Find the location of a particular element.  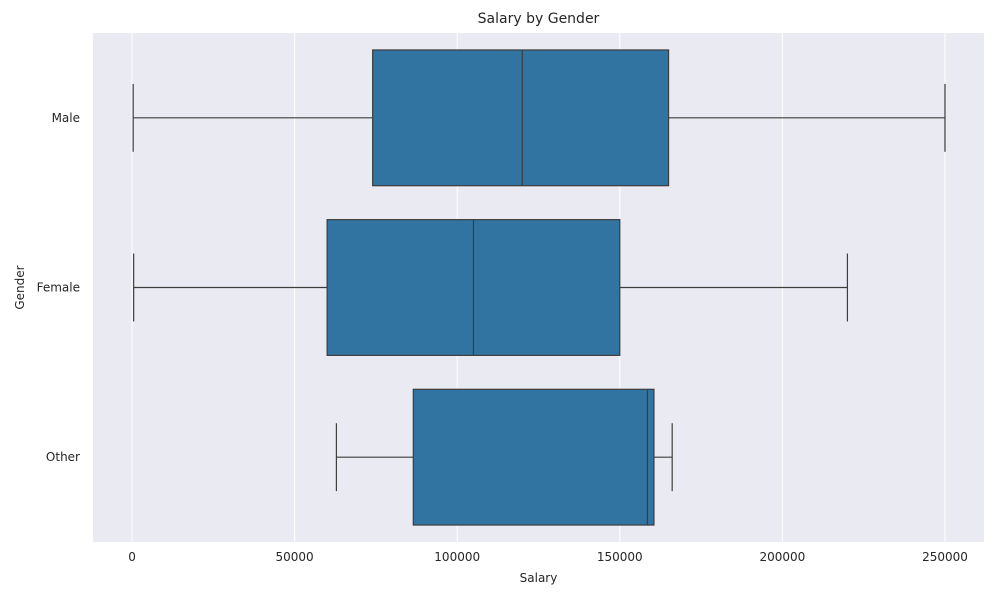

x-tick-label: 0 is located at coordinates (132, 557).